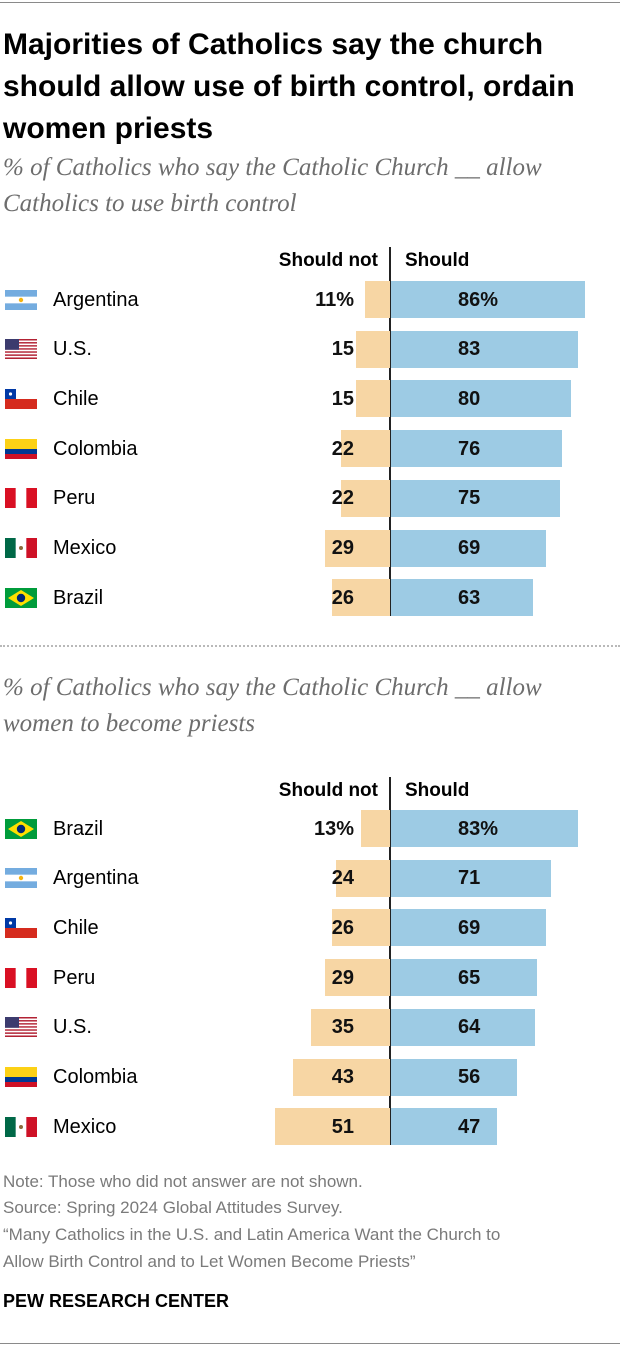 The height and width of the screenshot is (1346, 620). I want to click on birth-control-value-should: 86%, so click(478, 299).